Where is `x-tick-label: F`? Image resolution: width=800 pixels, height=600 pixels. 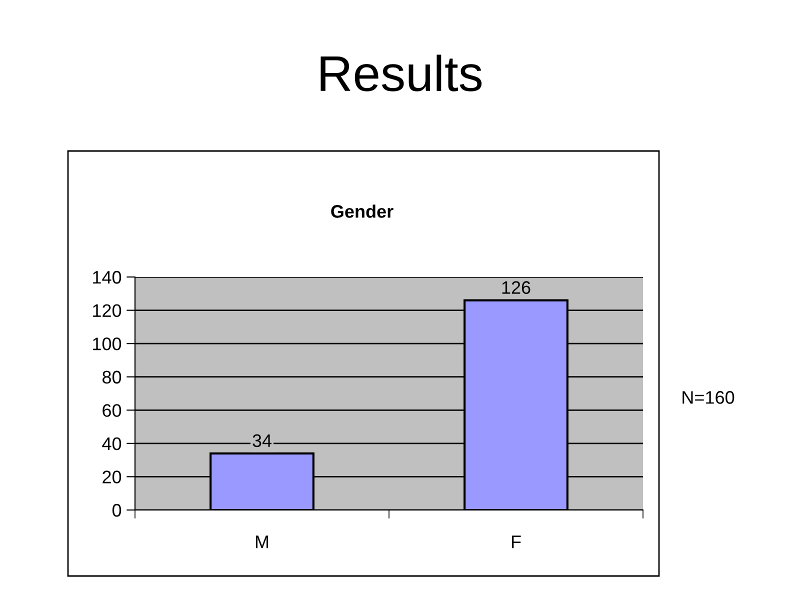 x-tick-label: F is located at coordinates (516, 542).